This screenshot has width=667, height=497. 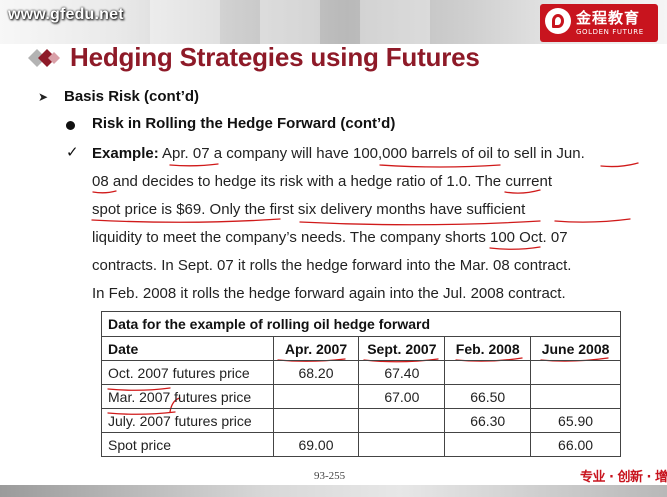 What do you see at coordinates (575, 348) in the screenshot?
I see `column-header: June 2008` at bounding box center [575, 348].